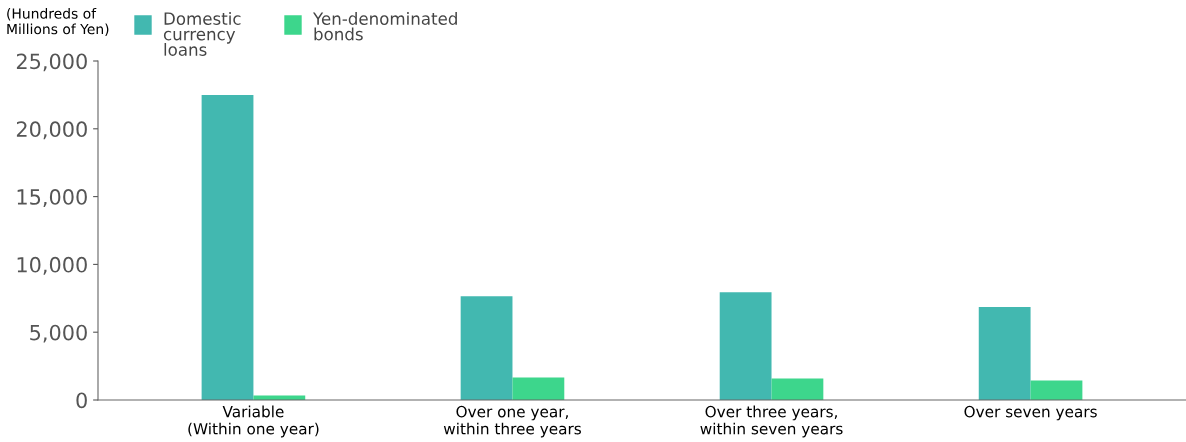 The width and height of the screenshot is (1186, 442). Describe the element at coordinates (51, 130) in the screenshot. I see `y-tick-label: 20,000` at that location.